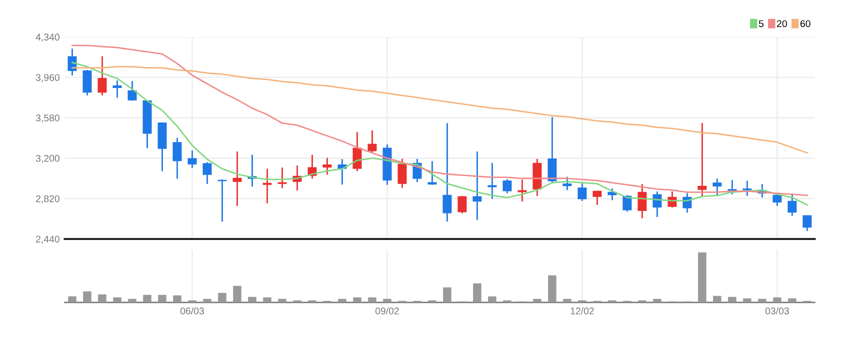  What do you see at coordinates (192, 310) in the screenshot?
I see `x-tick-label: 06/03` at bounding box center [192, 310].